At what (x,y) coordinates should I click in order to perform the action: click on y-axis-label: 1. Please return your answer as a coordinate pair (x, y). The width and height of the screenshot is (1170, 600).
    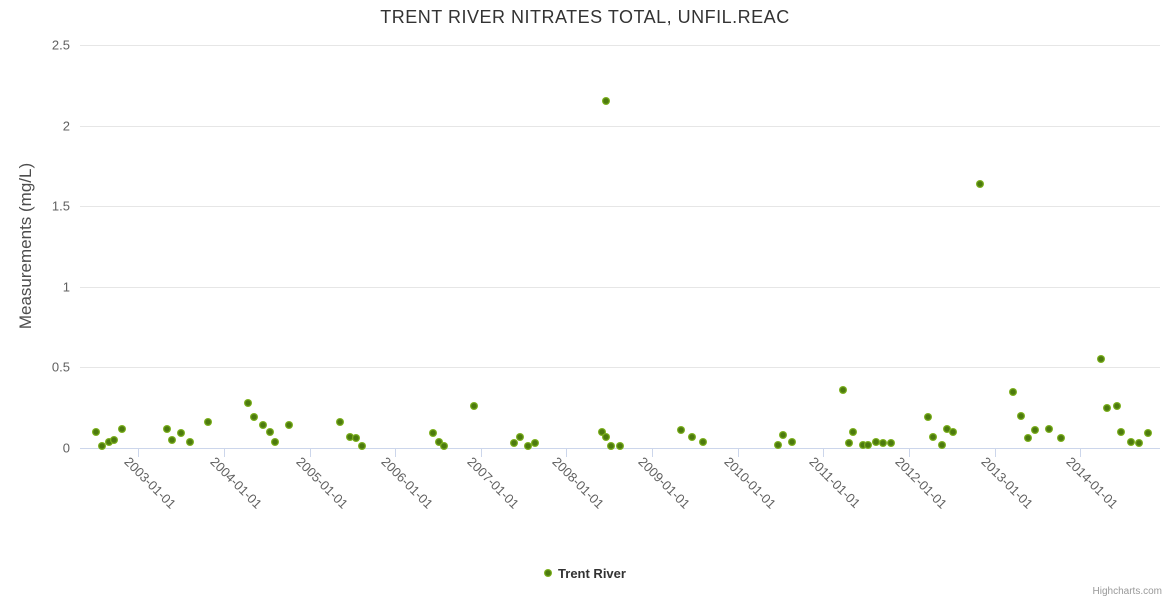
    Looking at the image, I should click on (66, 287).